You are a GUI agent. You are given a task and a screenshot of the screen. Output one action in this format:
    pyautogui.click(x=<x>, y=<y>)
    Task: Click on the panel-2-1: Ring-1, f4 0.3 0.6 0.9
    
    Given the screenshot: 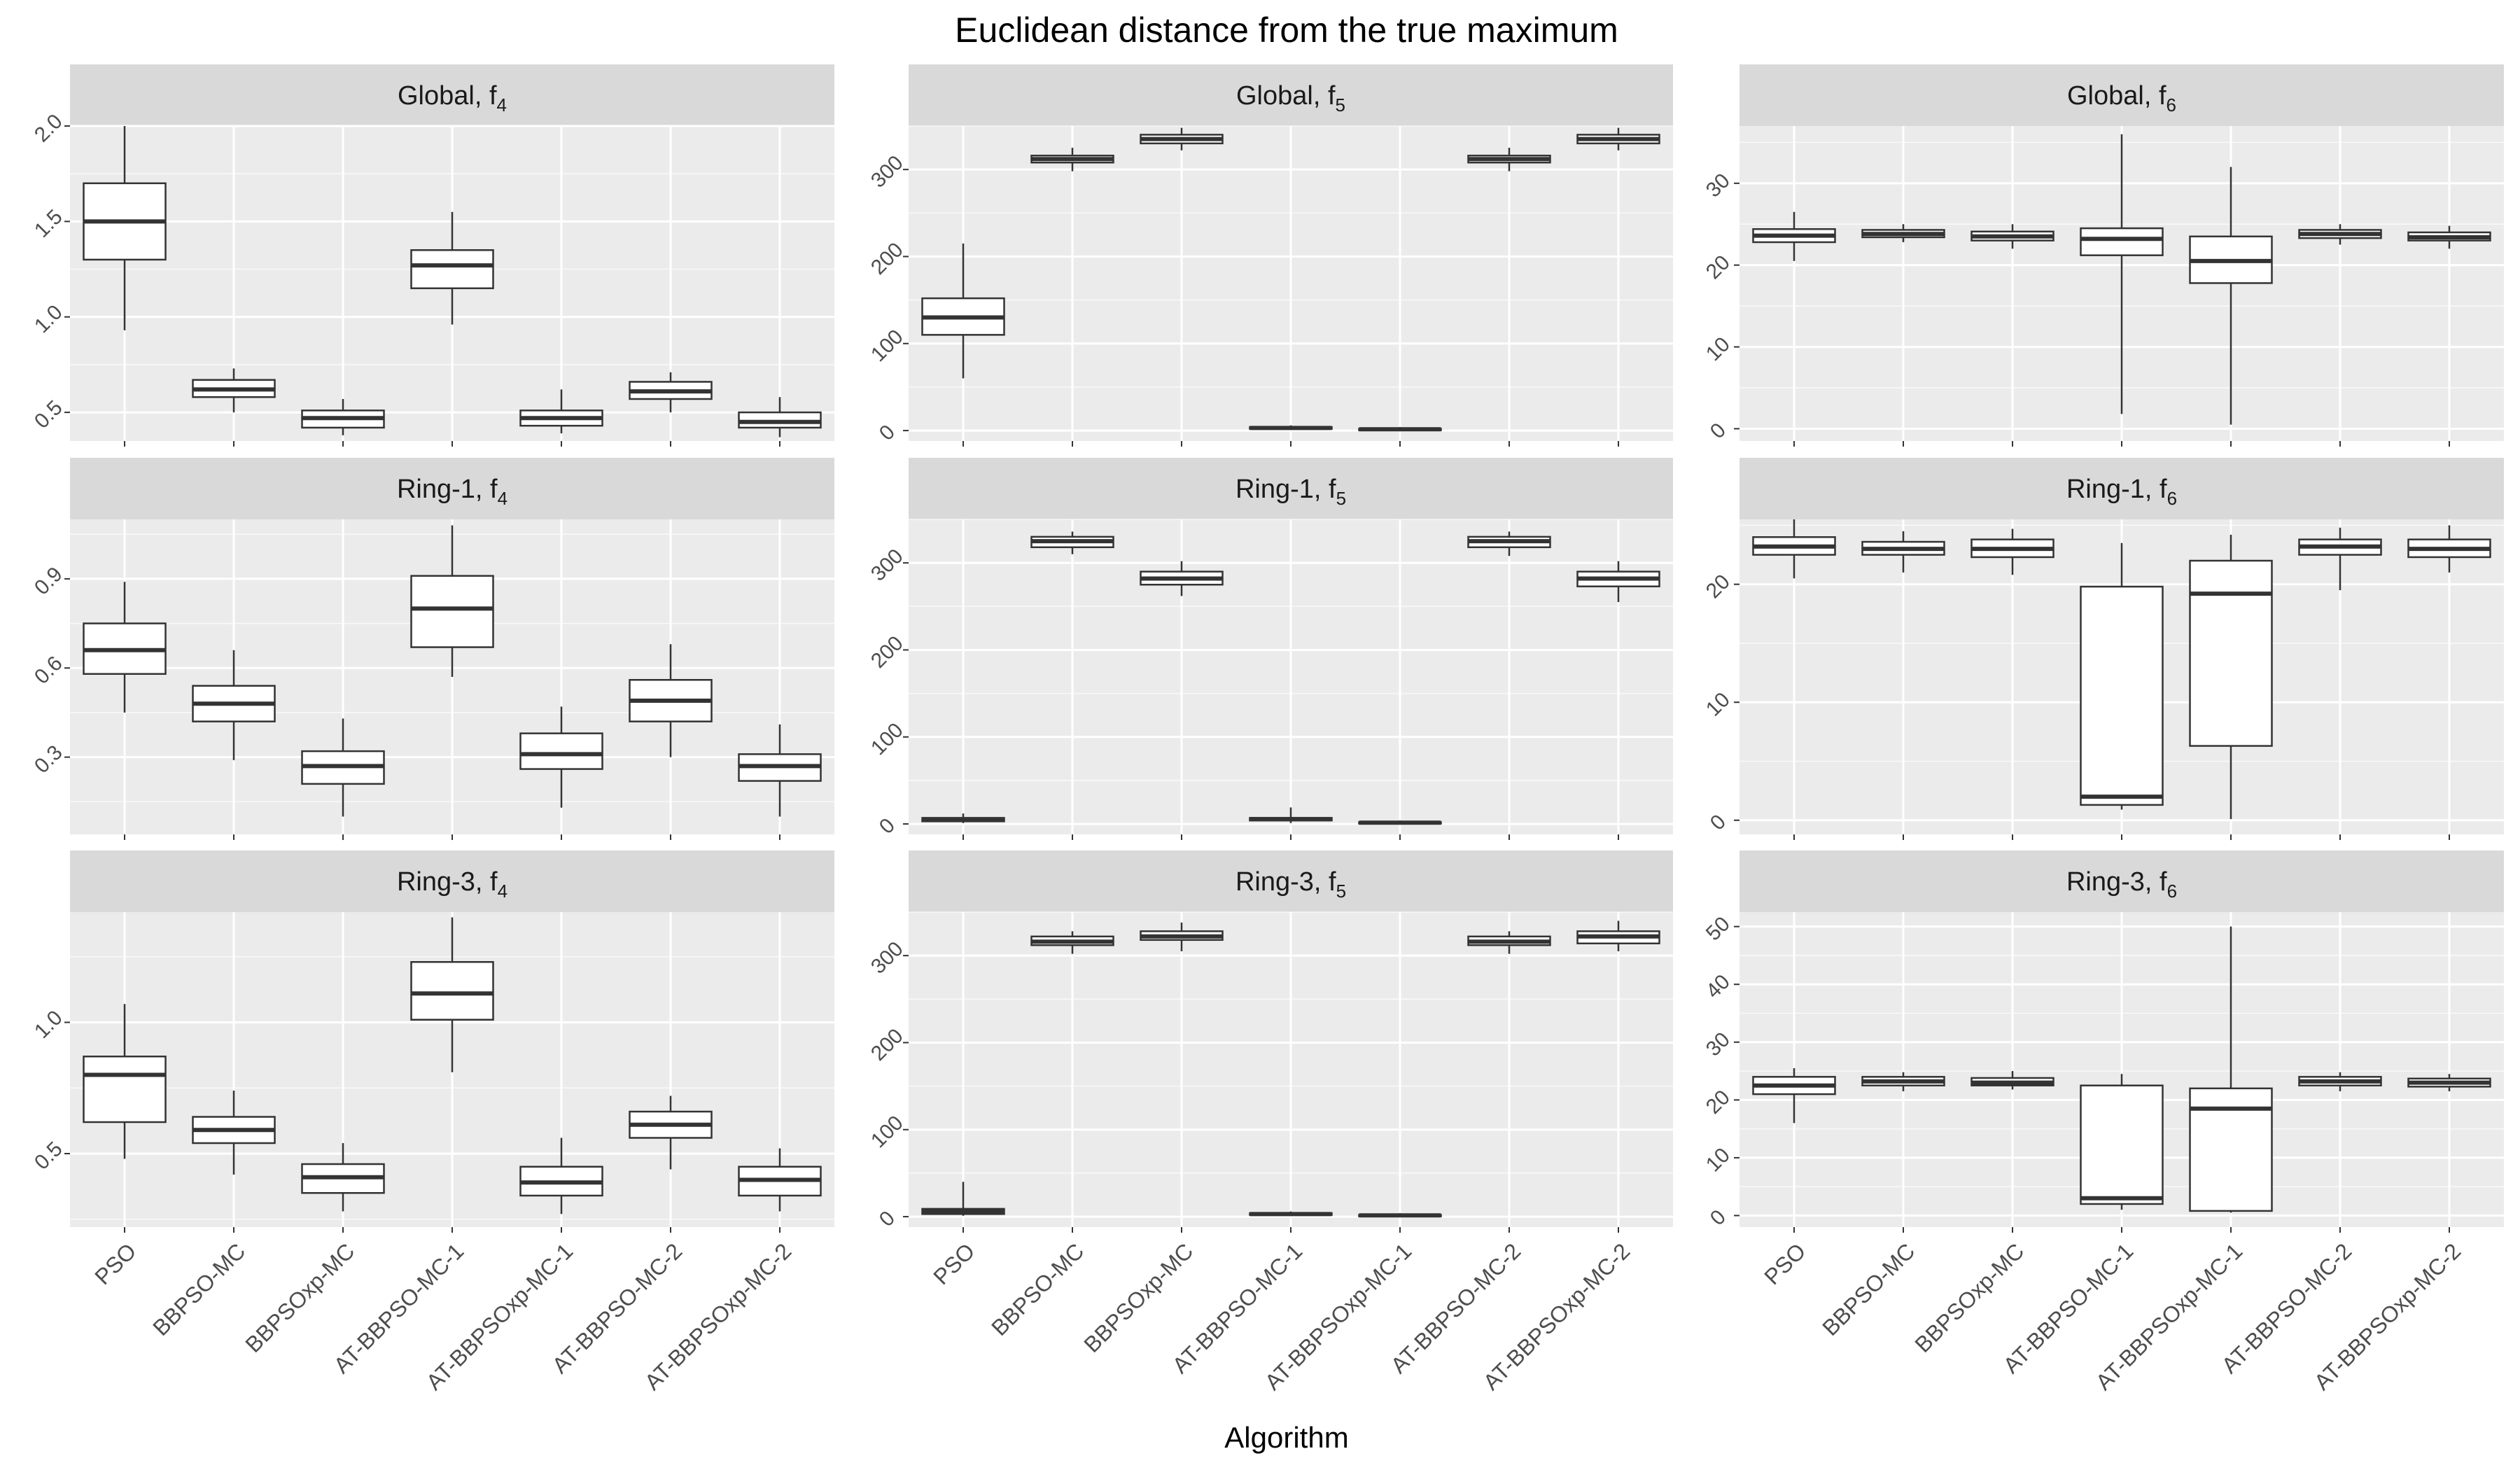 What is the action you would take?
    pyautogui.click(x=432, y=649)
    